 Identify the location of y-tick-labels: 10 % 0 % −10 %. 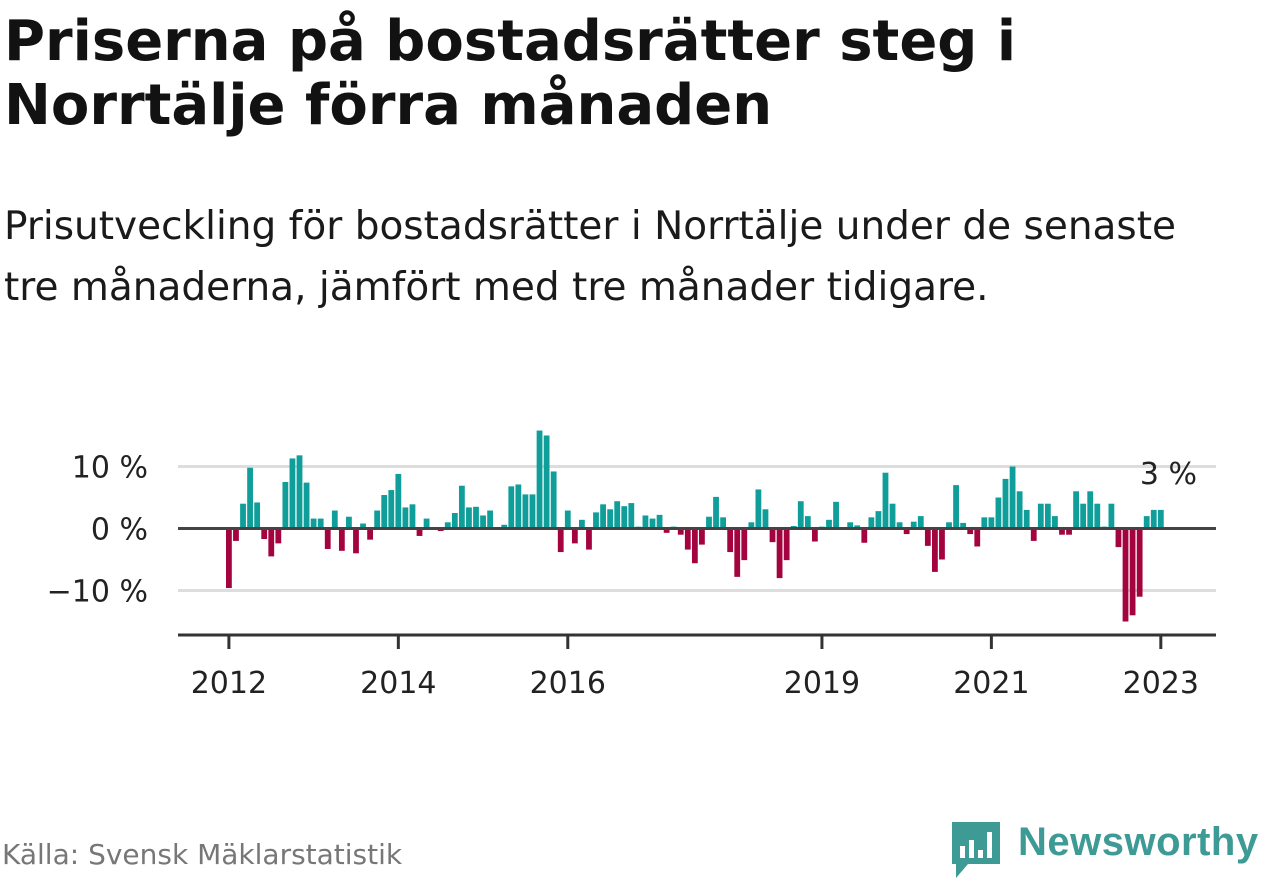
(97, 530).